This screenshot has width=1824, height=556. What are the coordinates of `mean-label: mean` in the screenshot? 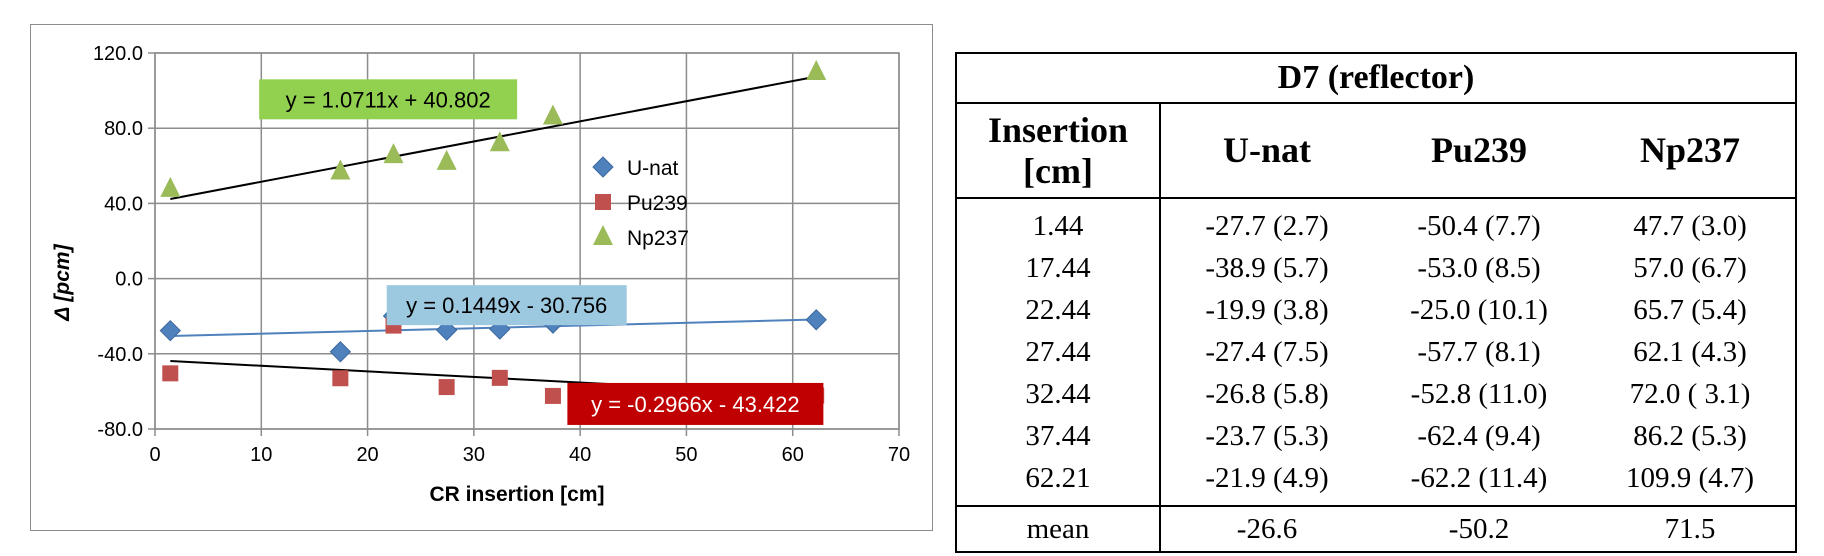 It's located at (1058, 528).